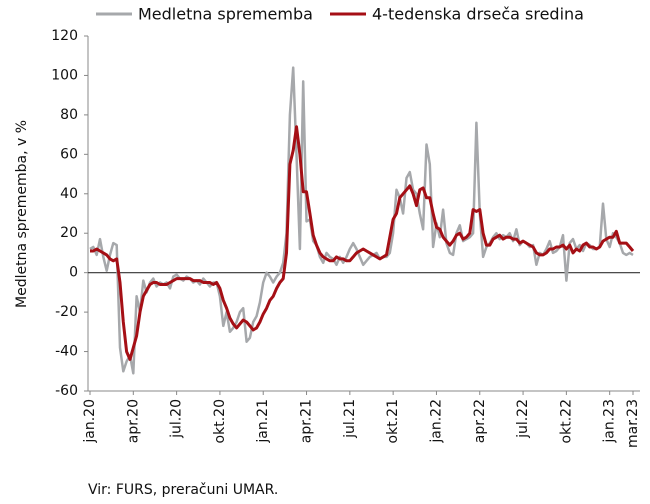  I want to click on x-tick-label: apr.20, so click(133, 421).